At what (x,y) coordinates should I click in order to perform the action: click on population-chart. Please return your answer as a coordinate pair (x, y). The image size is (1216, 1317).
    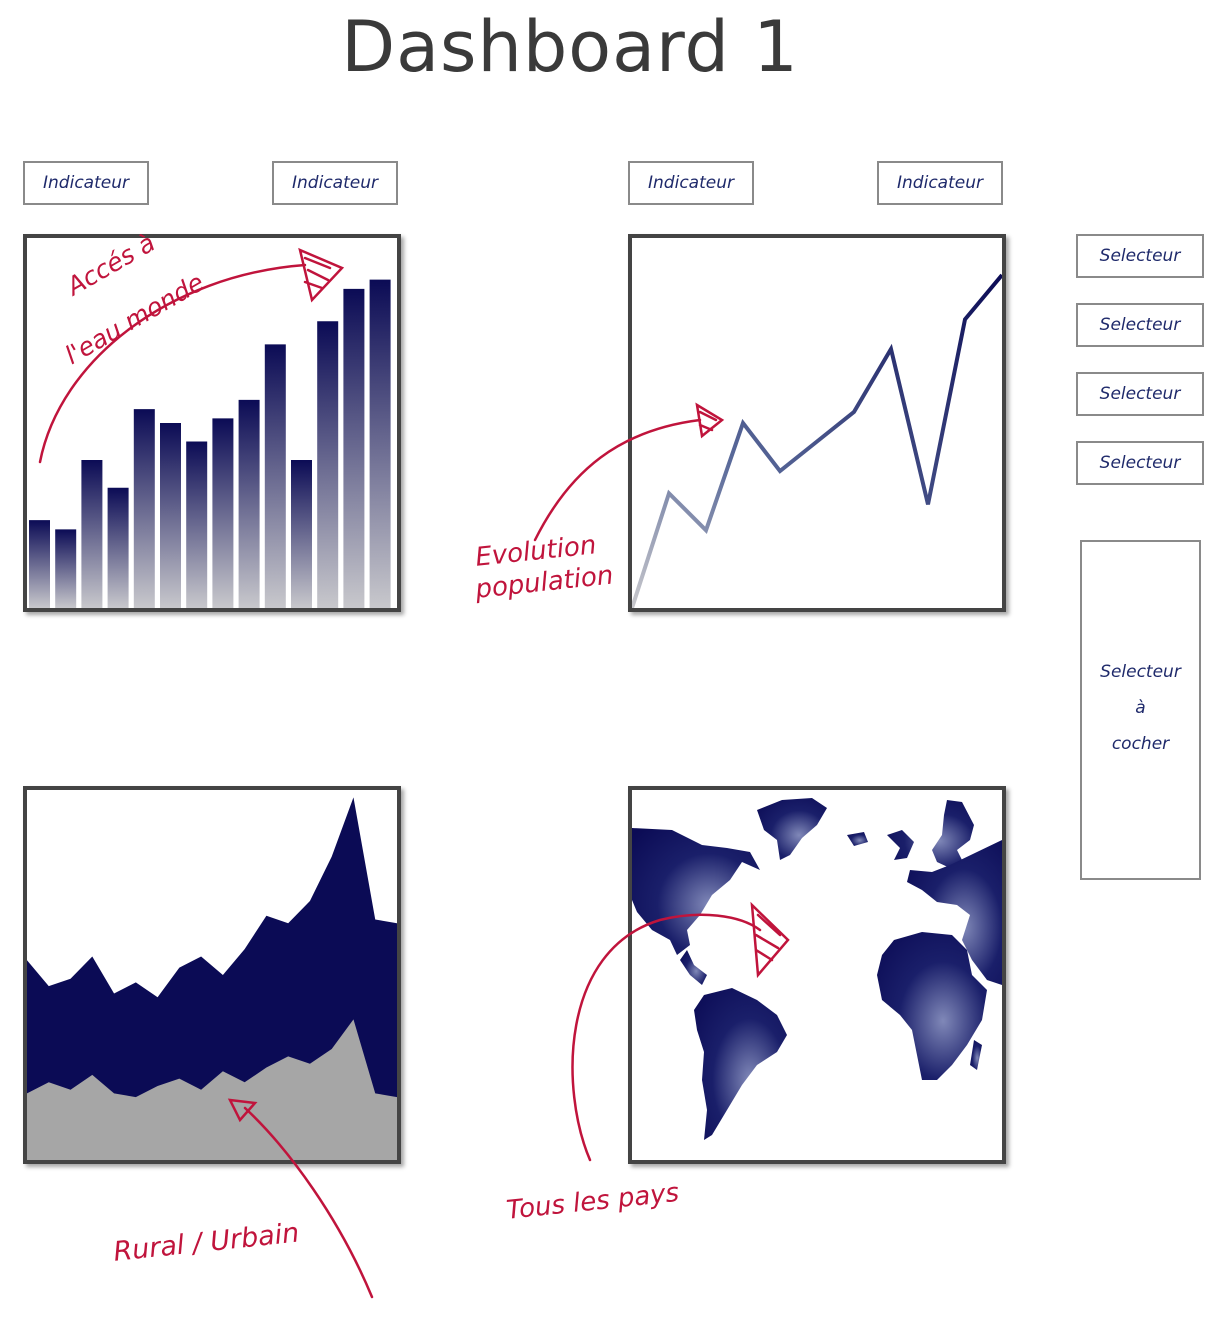
    Looking at the image, I should click on (817, 423).